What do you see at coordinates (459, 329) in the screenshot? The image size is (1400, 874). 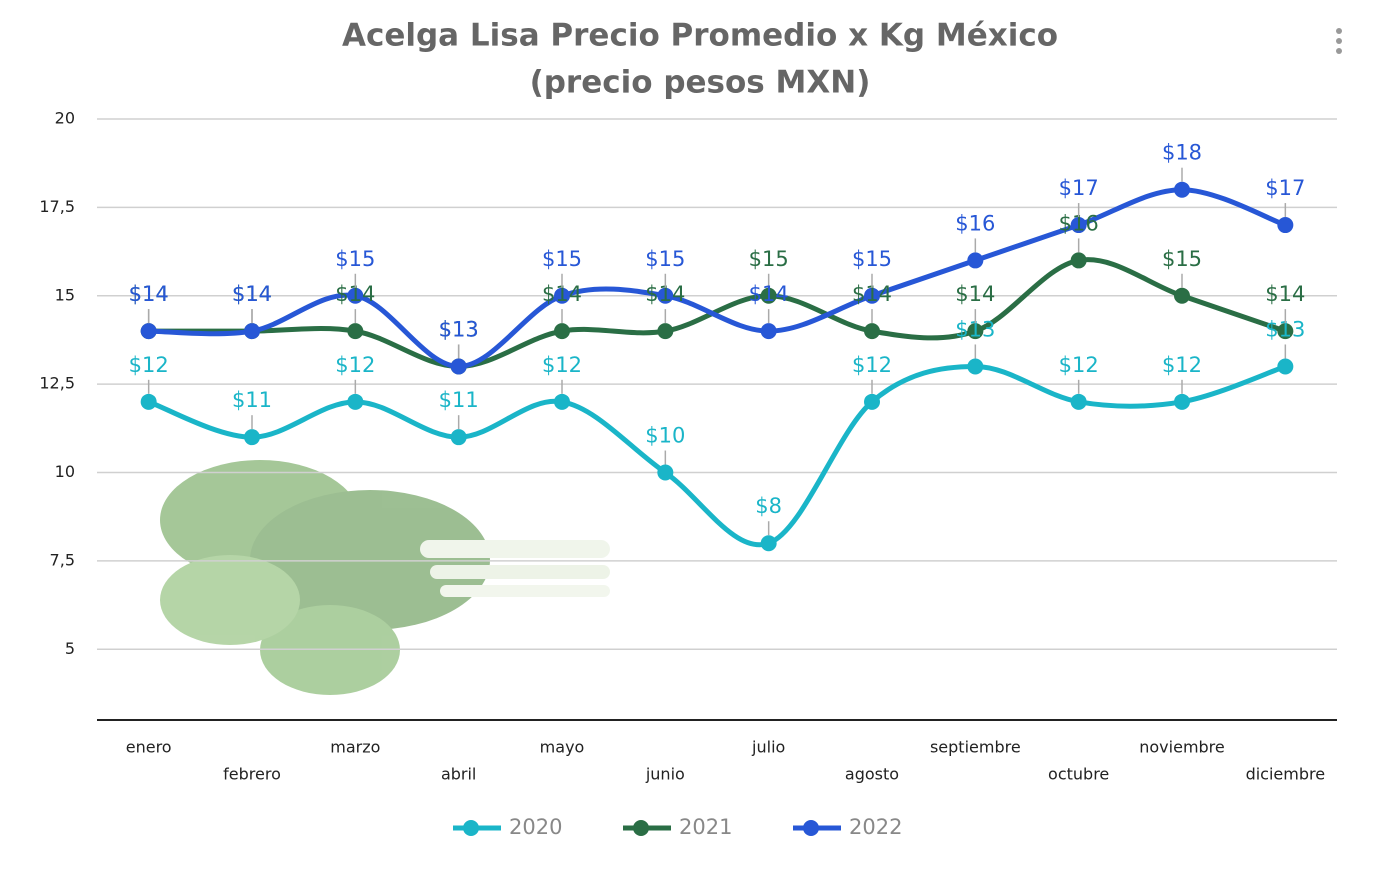 I see `data-label: $13` at bounding box center [459, 329].